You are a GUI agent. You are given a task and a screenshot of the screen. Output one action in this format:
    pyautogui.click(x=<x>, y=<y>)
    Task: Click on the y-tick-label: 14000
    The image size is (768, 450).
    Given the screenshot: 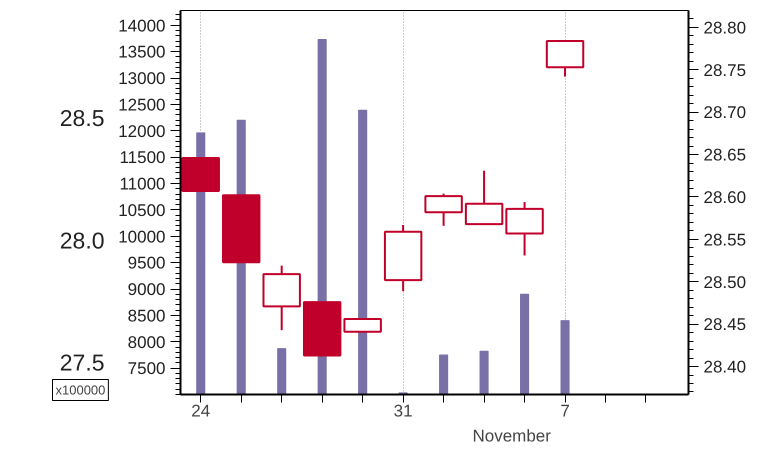 What is the action you would take?
    pyautogui.click(x=142, y=26)
    